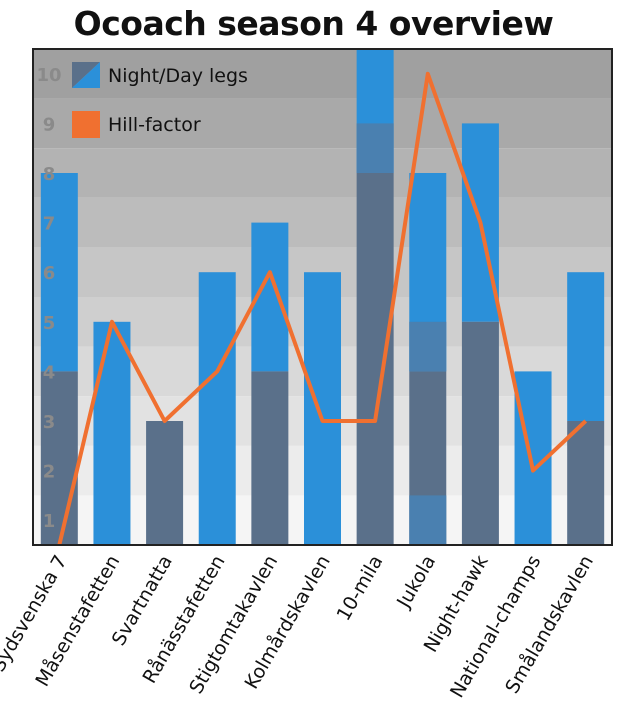  What do you see at coordinates (160, 100) in the screenshot?
I see `legend: Night/Day legs Hill-factor` at bounding box center [160, 100].